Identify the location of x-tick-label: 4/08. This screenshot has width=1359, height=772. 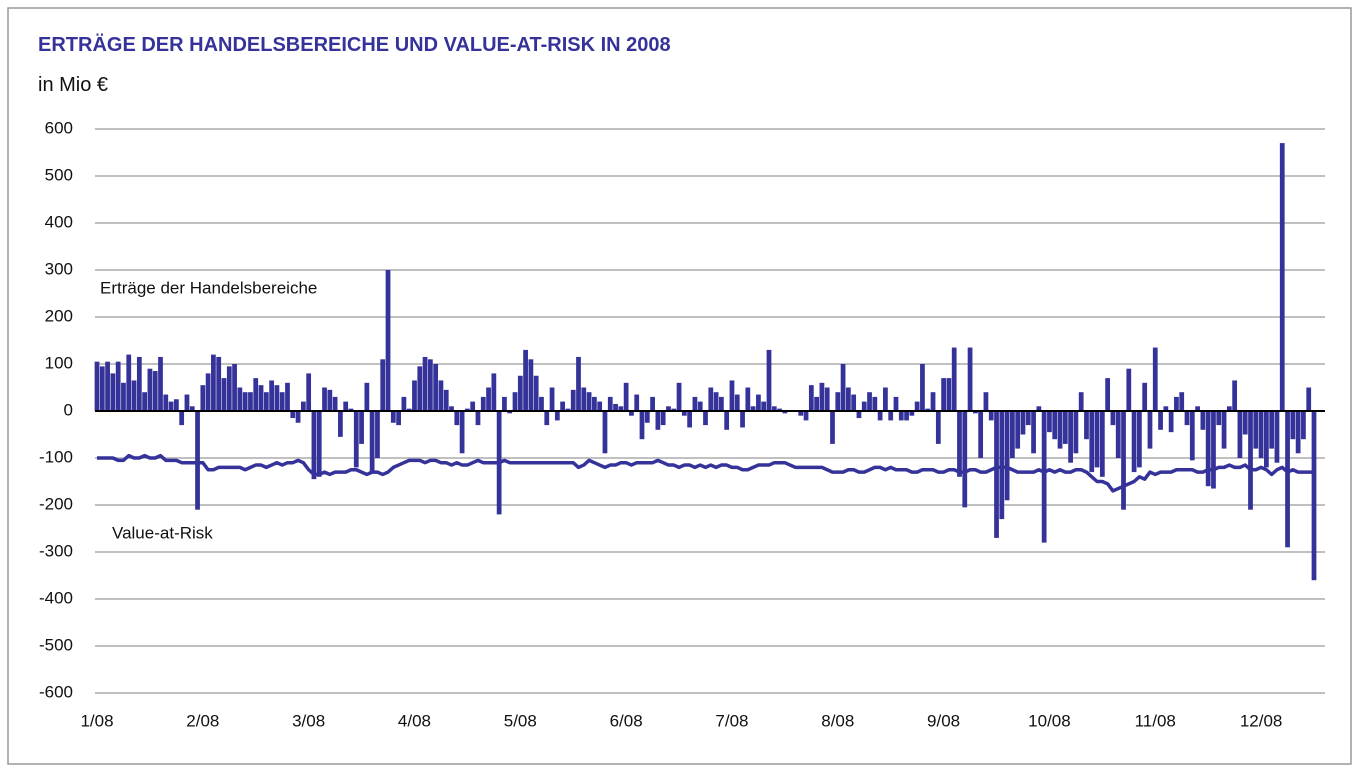
(414, 720).